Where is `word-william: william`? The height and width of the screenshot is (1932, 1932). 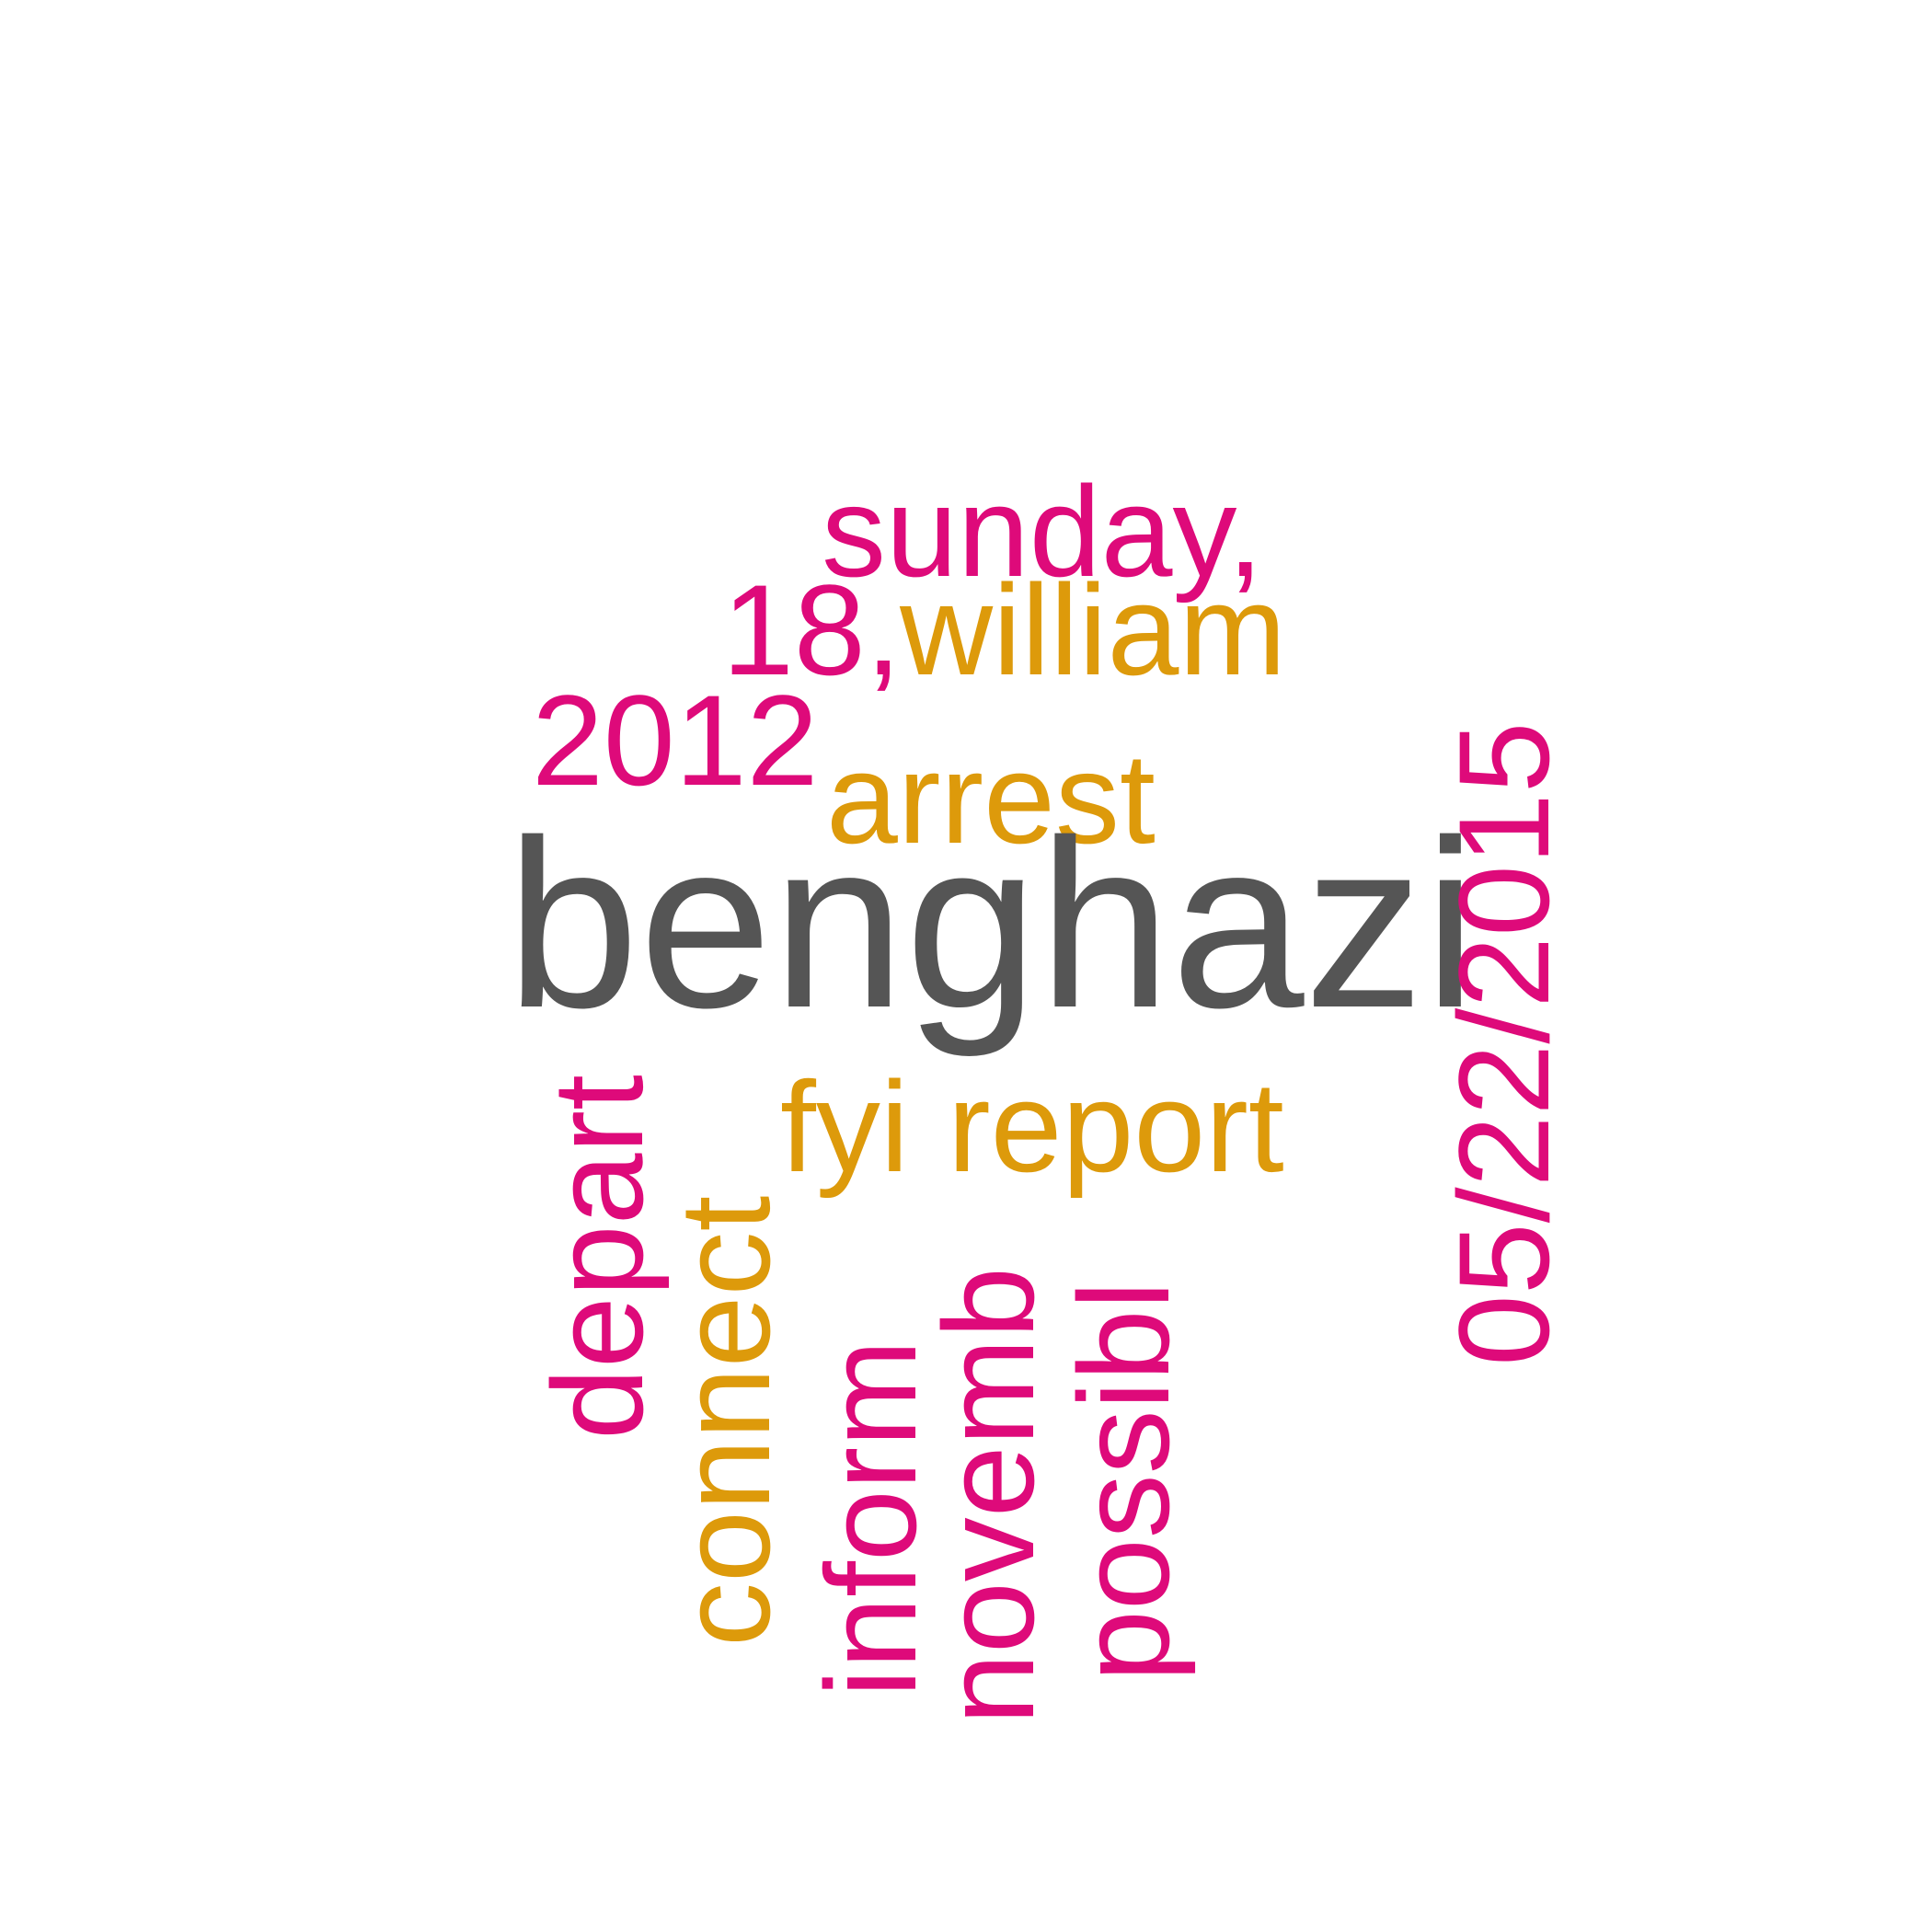 word-william: william is located at coordinates (1093, 630).